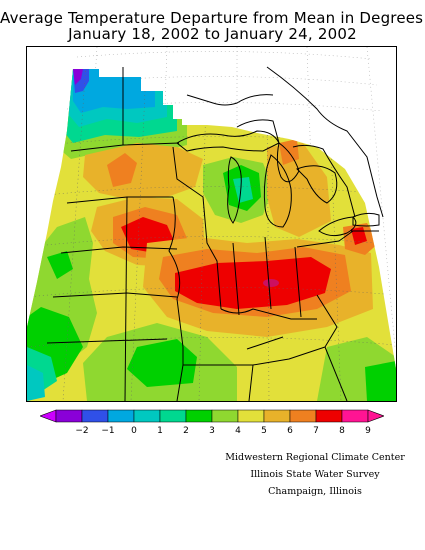  I want to click on legend-tick-label: 7, so click(316, 431).